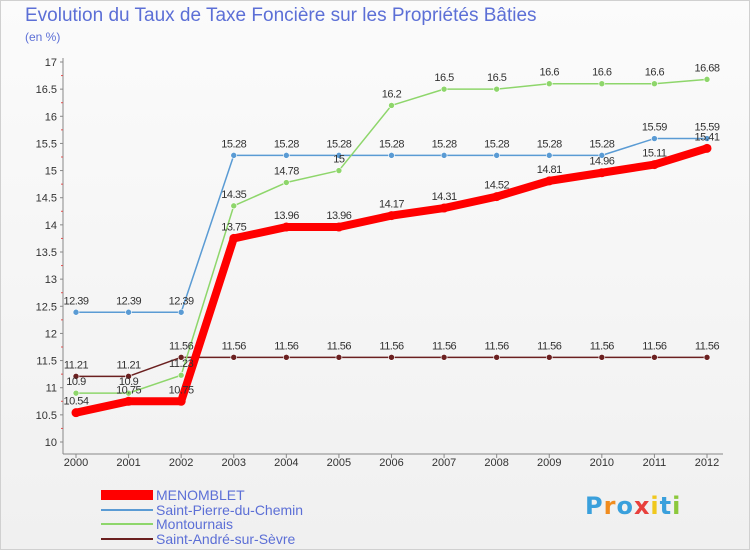 The width and height of the screenshot is (750, 550). What do you see at coordinates (444, 78) in the screenshot?
I see `data-label: 16.5` at bounding box center [444, 78].